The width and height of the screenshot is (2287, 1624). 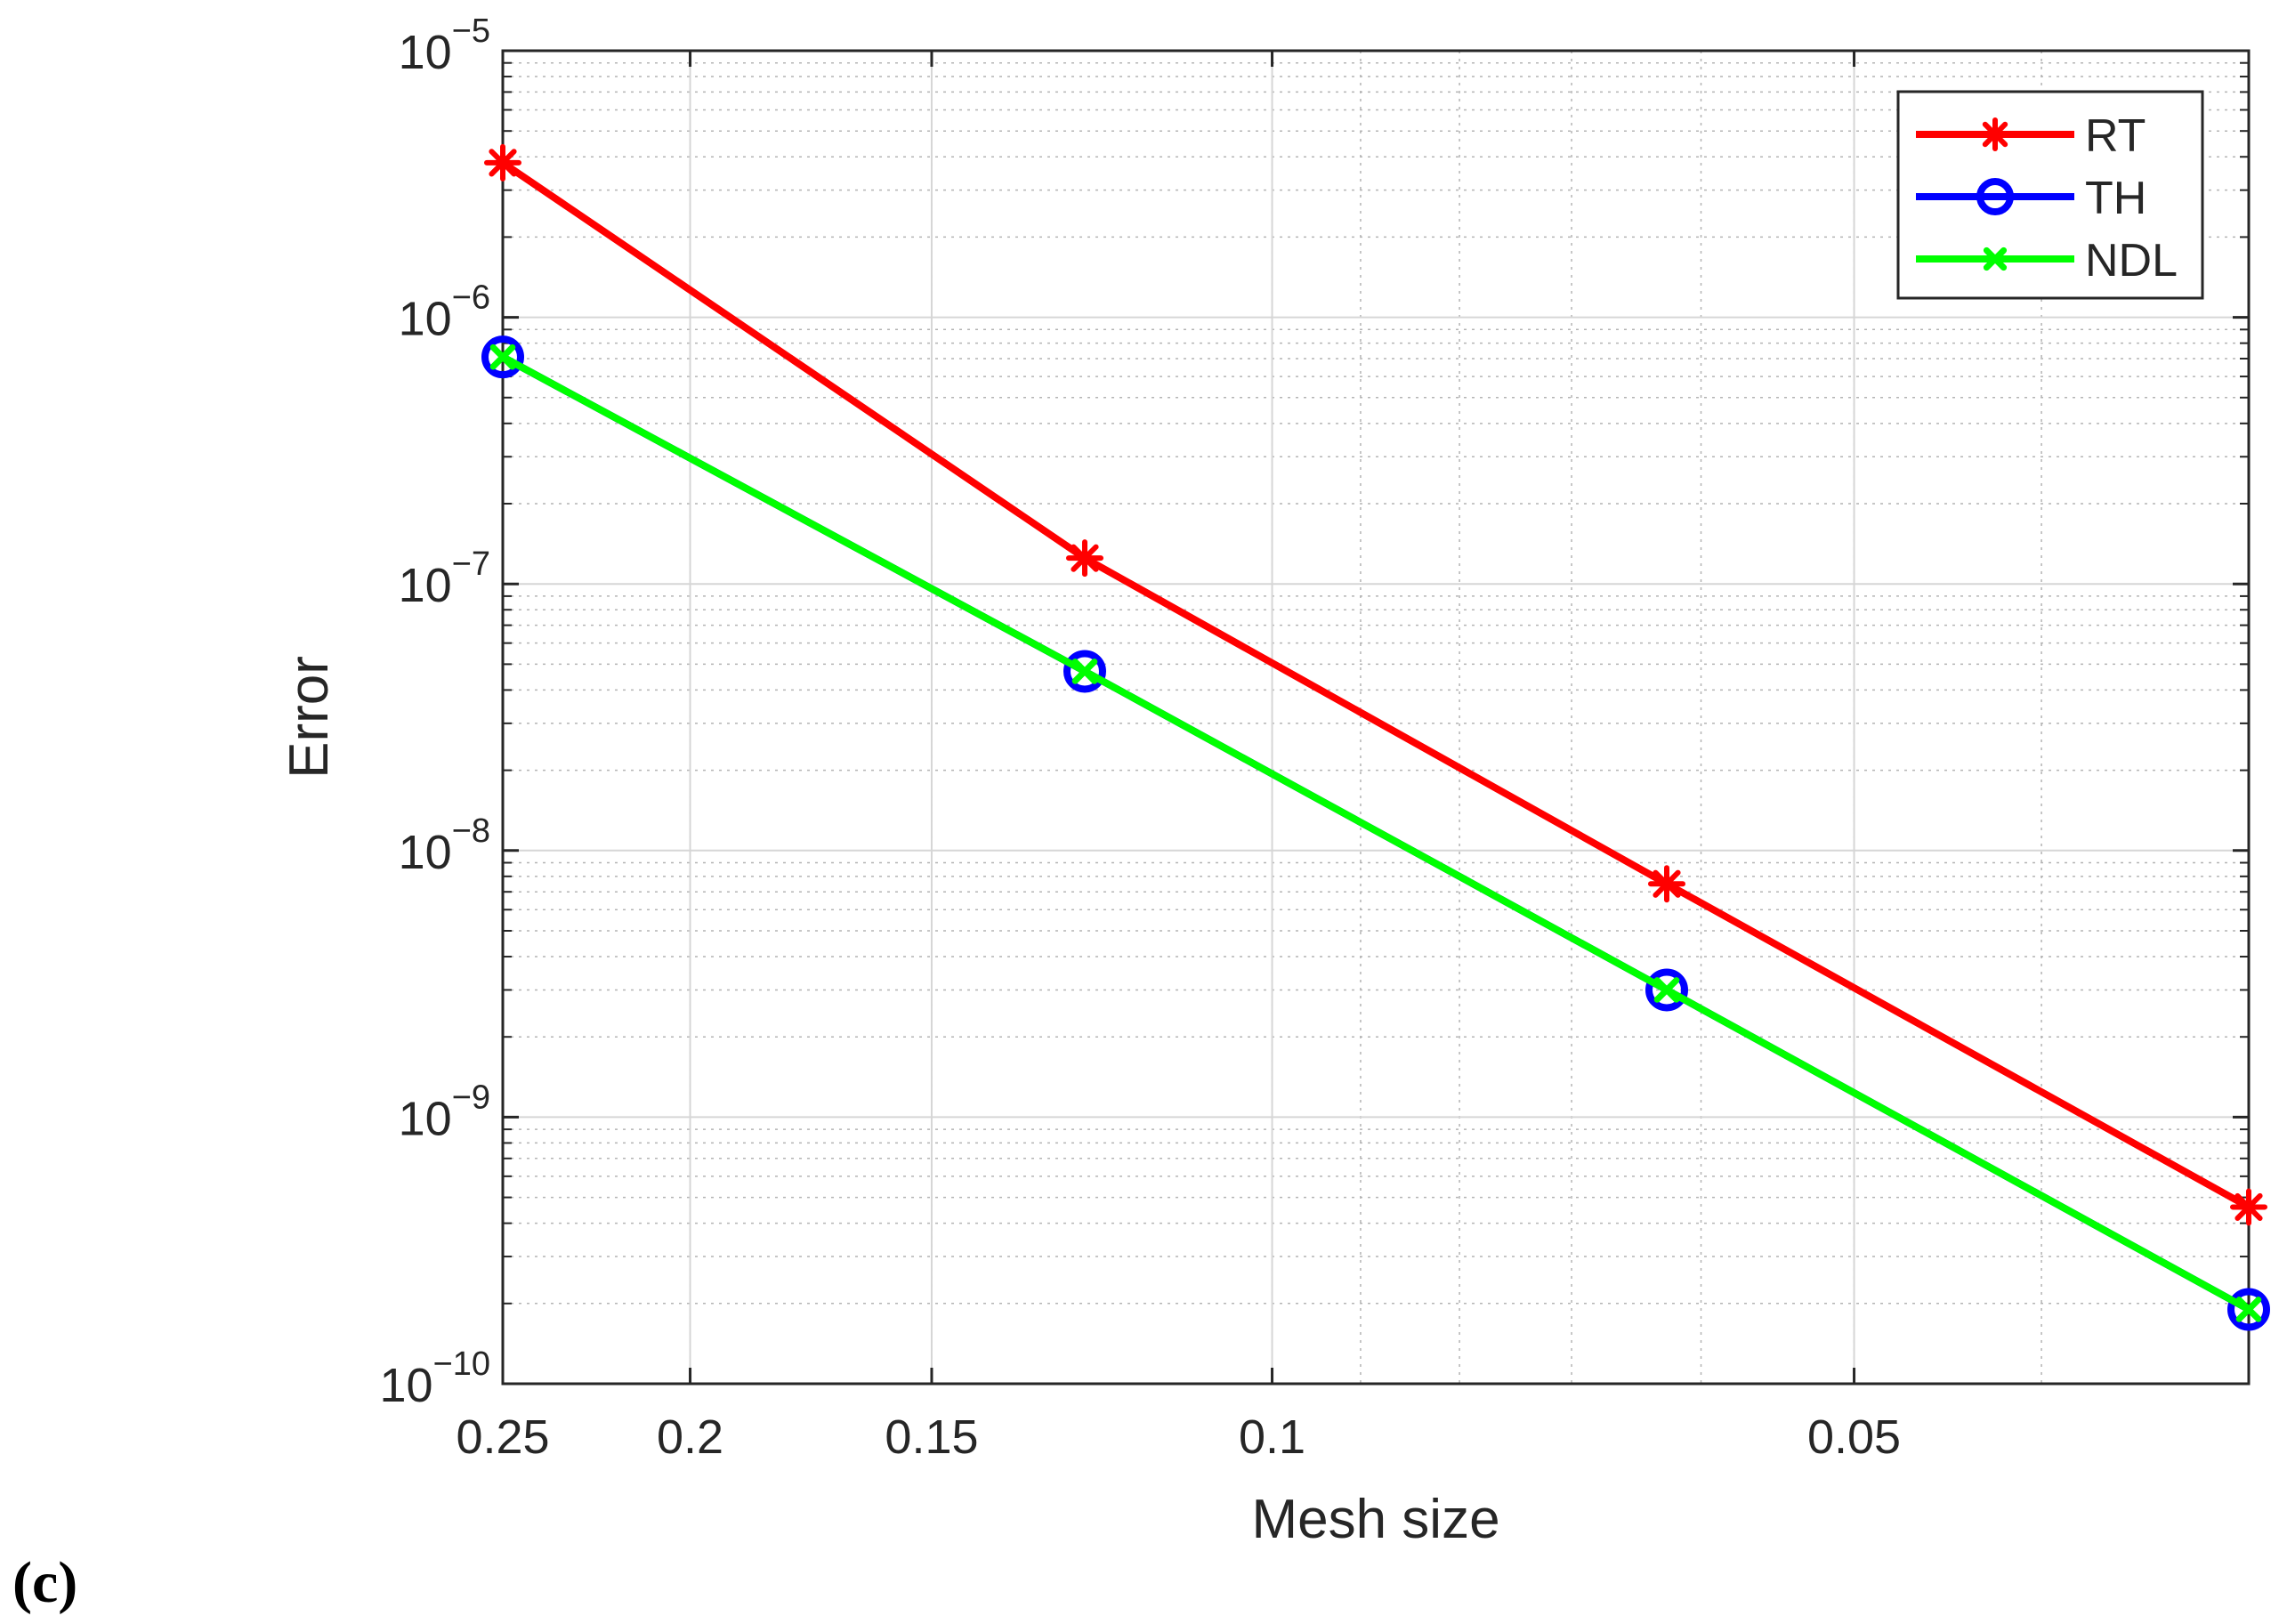 I want to click on x-tick-label: 0.15, so click(x=931, y=1437).